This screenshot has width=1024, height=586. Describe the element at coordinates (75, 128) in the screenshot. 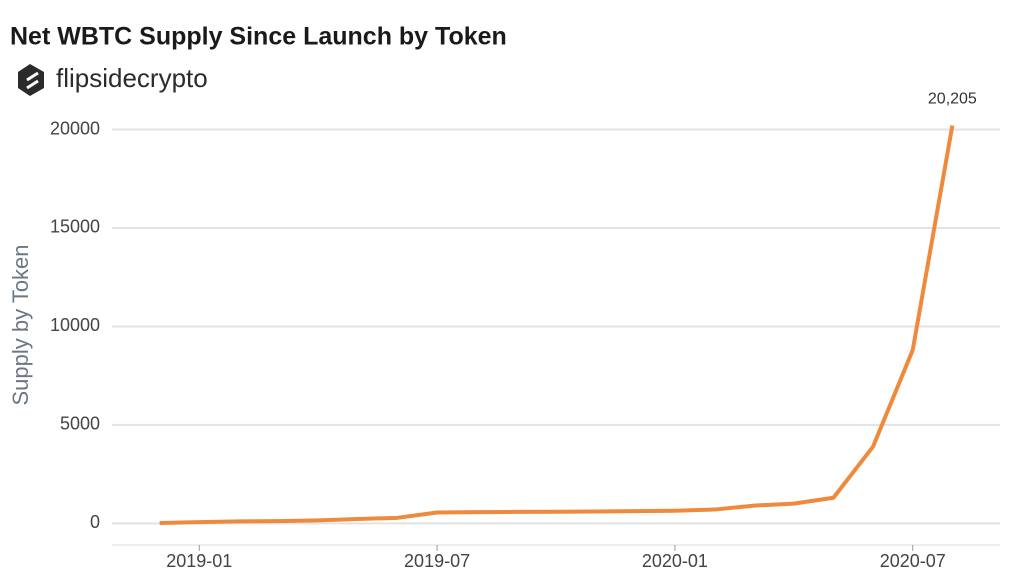

I see `y-tick-label: 20000` at that location.